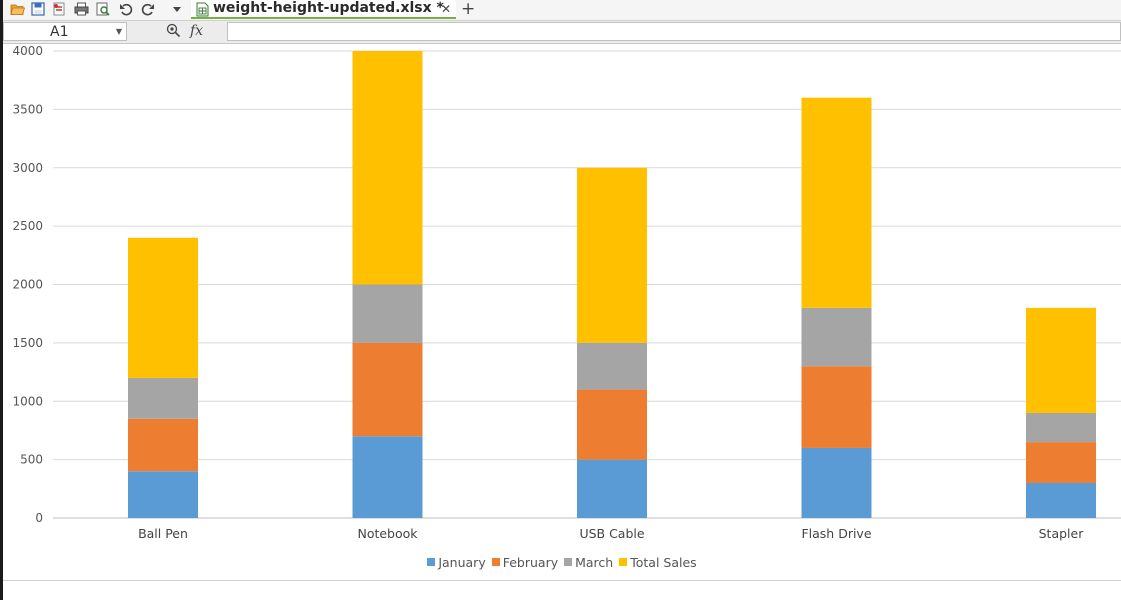  I want to click on y-tick-label: 2000, so click(27, 285).